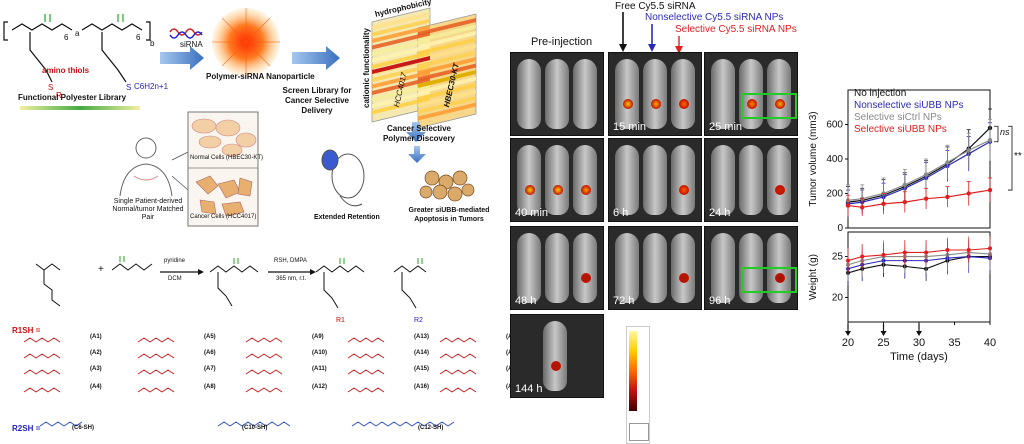 The height and width of the screenshot is (444, 1024). I want to click on polymer-s1: S, so click(50, 87).